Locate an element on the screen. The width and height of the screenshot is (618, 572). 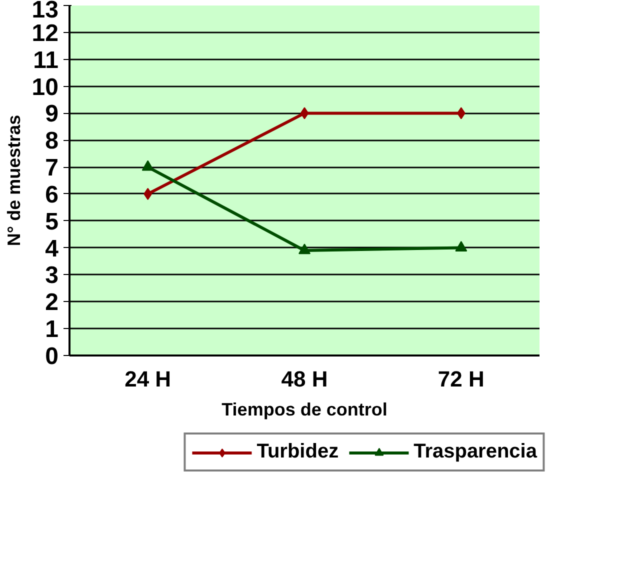
y-tick-label: 3 is located at coordinates (52, 276).